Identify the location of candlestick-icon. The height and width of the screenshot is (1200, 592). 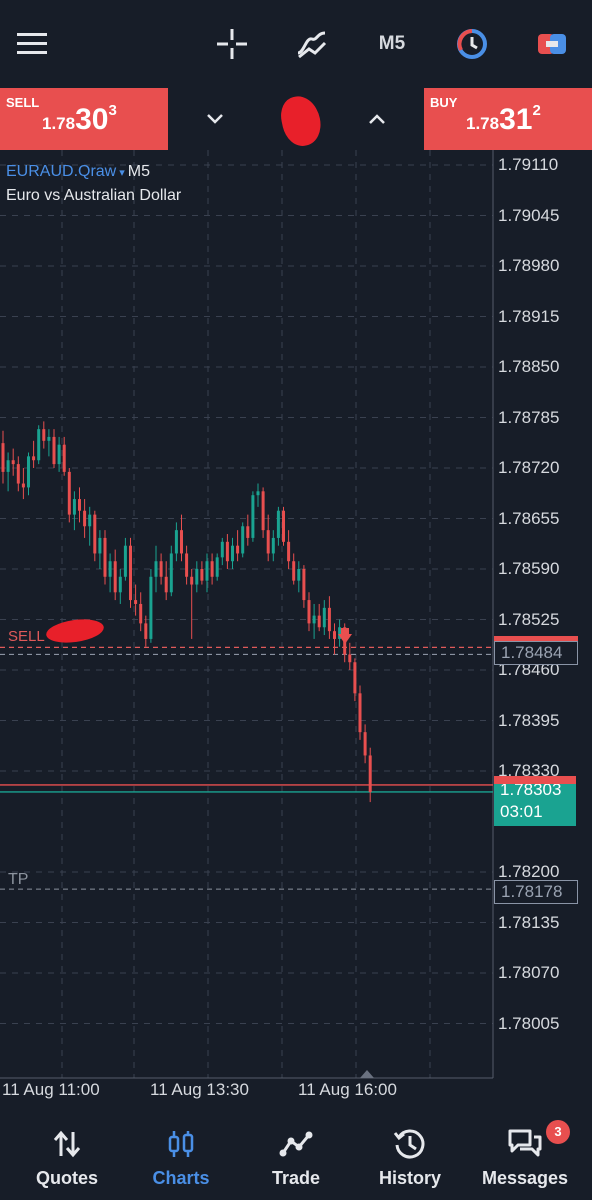
(181, 1144).